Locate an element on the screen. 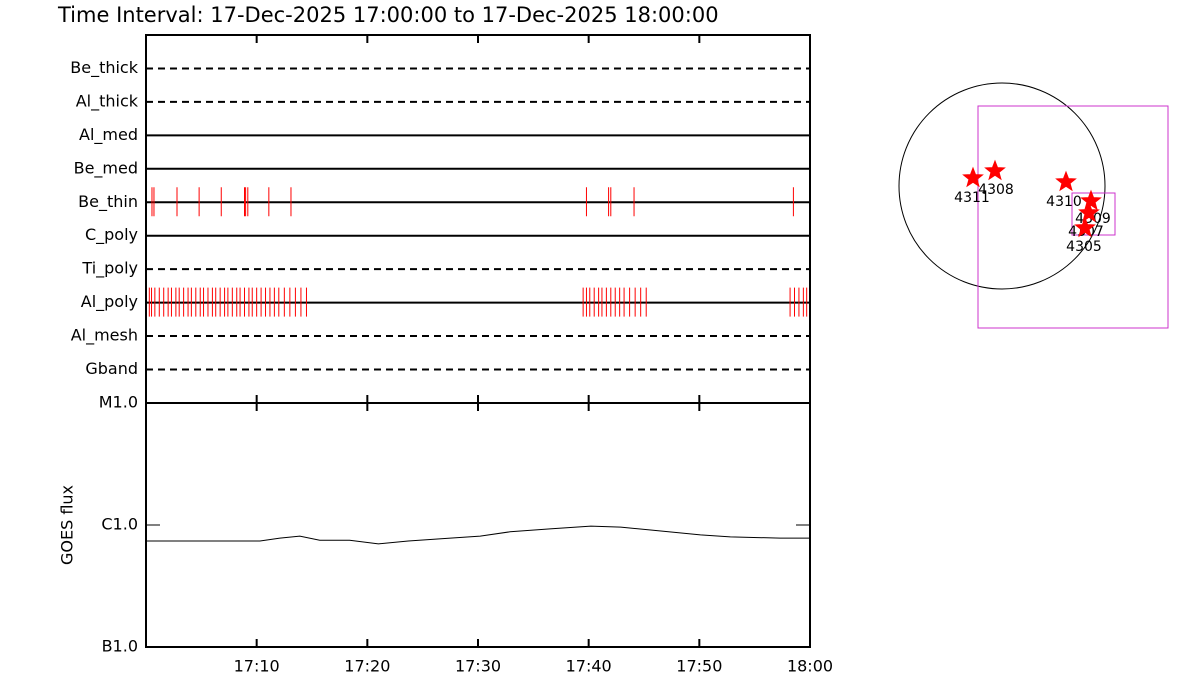 This screenshot has height=700, width=1200. fov-box-small is located at coordinates (1093, 214).